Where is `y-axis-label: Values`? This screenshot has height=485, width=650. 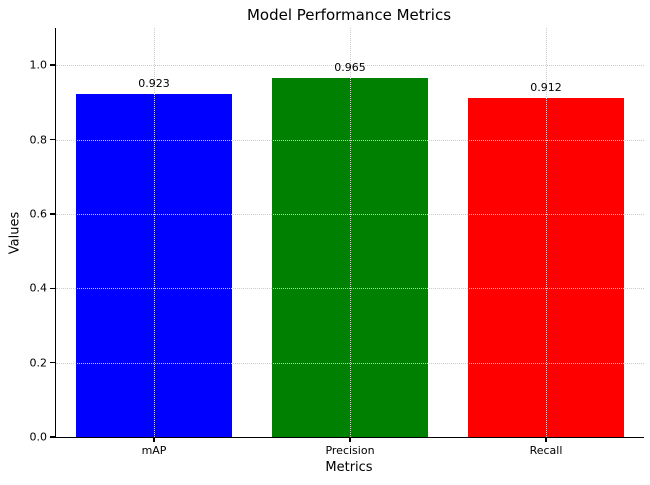
y-axis-label: Values is located at coordinates (15, 233).